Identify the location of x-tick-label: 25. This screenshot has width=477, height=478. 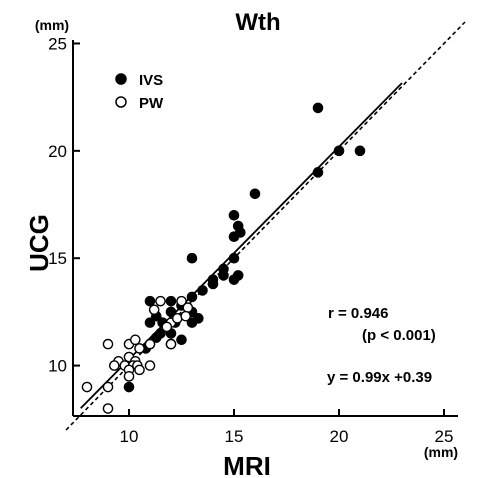
(444, 436).